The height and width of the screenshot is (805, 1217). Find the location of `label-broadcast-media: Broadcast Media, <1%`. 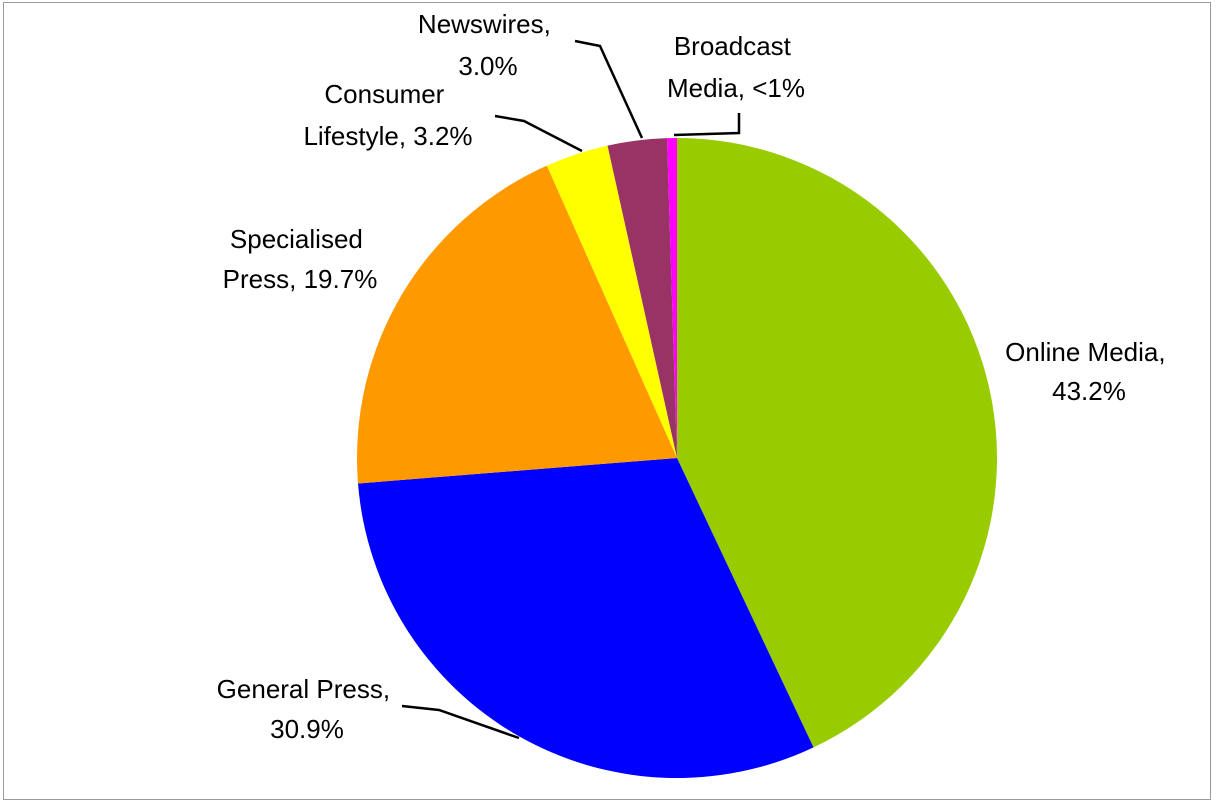

label-broadcast-media: Broadcast Media, <1% is located at coordinates (736, 67).